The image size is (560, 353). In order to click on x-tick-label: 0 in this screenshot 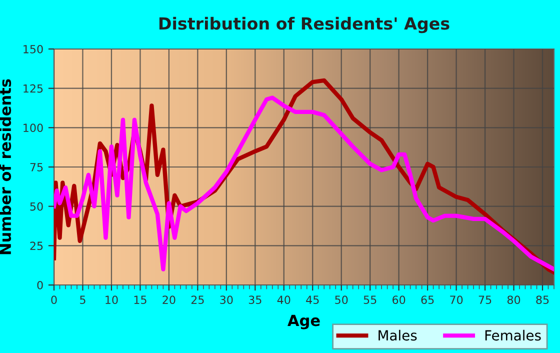, I will do `click(54, 300)`.